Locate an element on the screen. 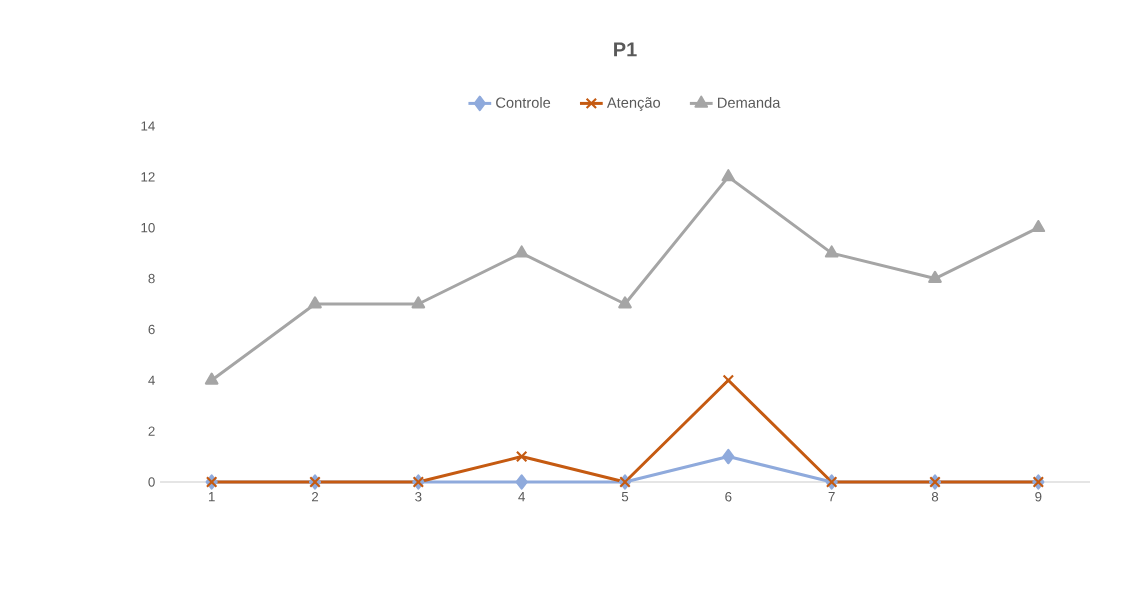 Image resolution: width=1121 pixels, height=597 pixels. x-tick-label: 6 is located at coordinates (728, 497).